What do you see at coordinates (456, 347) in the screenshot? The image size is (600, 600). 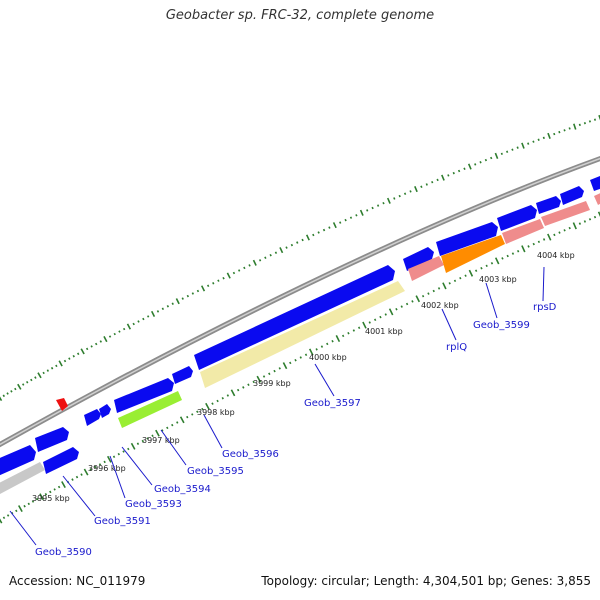 I see `gene-label-rplq: rplQ` at bounding box center [456, 347].